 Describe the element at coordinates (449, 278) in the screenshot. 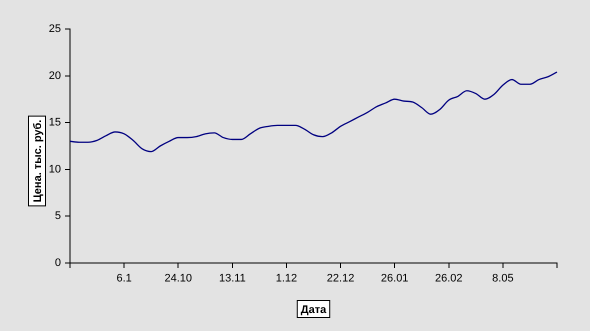

I see `x-tick-label: 26.02` at that location.